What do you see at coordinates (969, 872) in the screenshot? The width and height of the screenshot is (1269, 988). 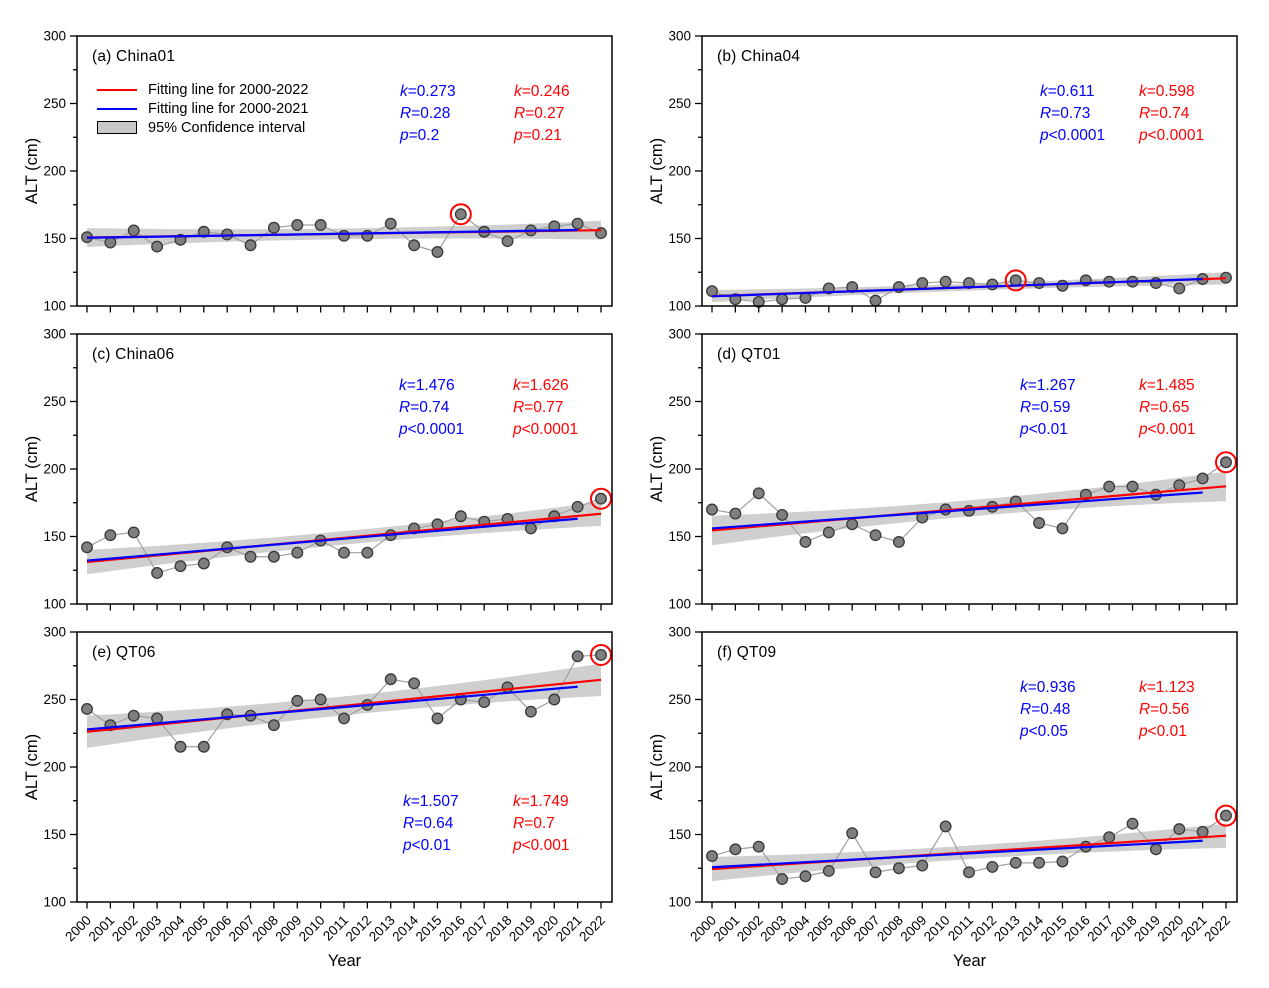 I see `data-point-2011` at bounding box center [969, 872].